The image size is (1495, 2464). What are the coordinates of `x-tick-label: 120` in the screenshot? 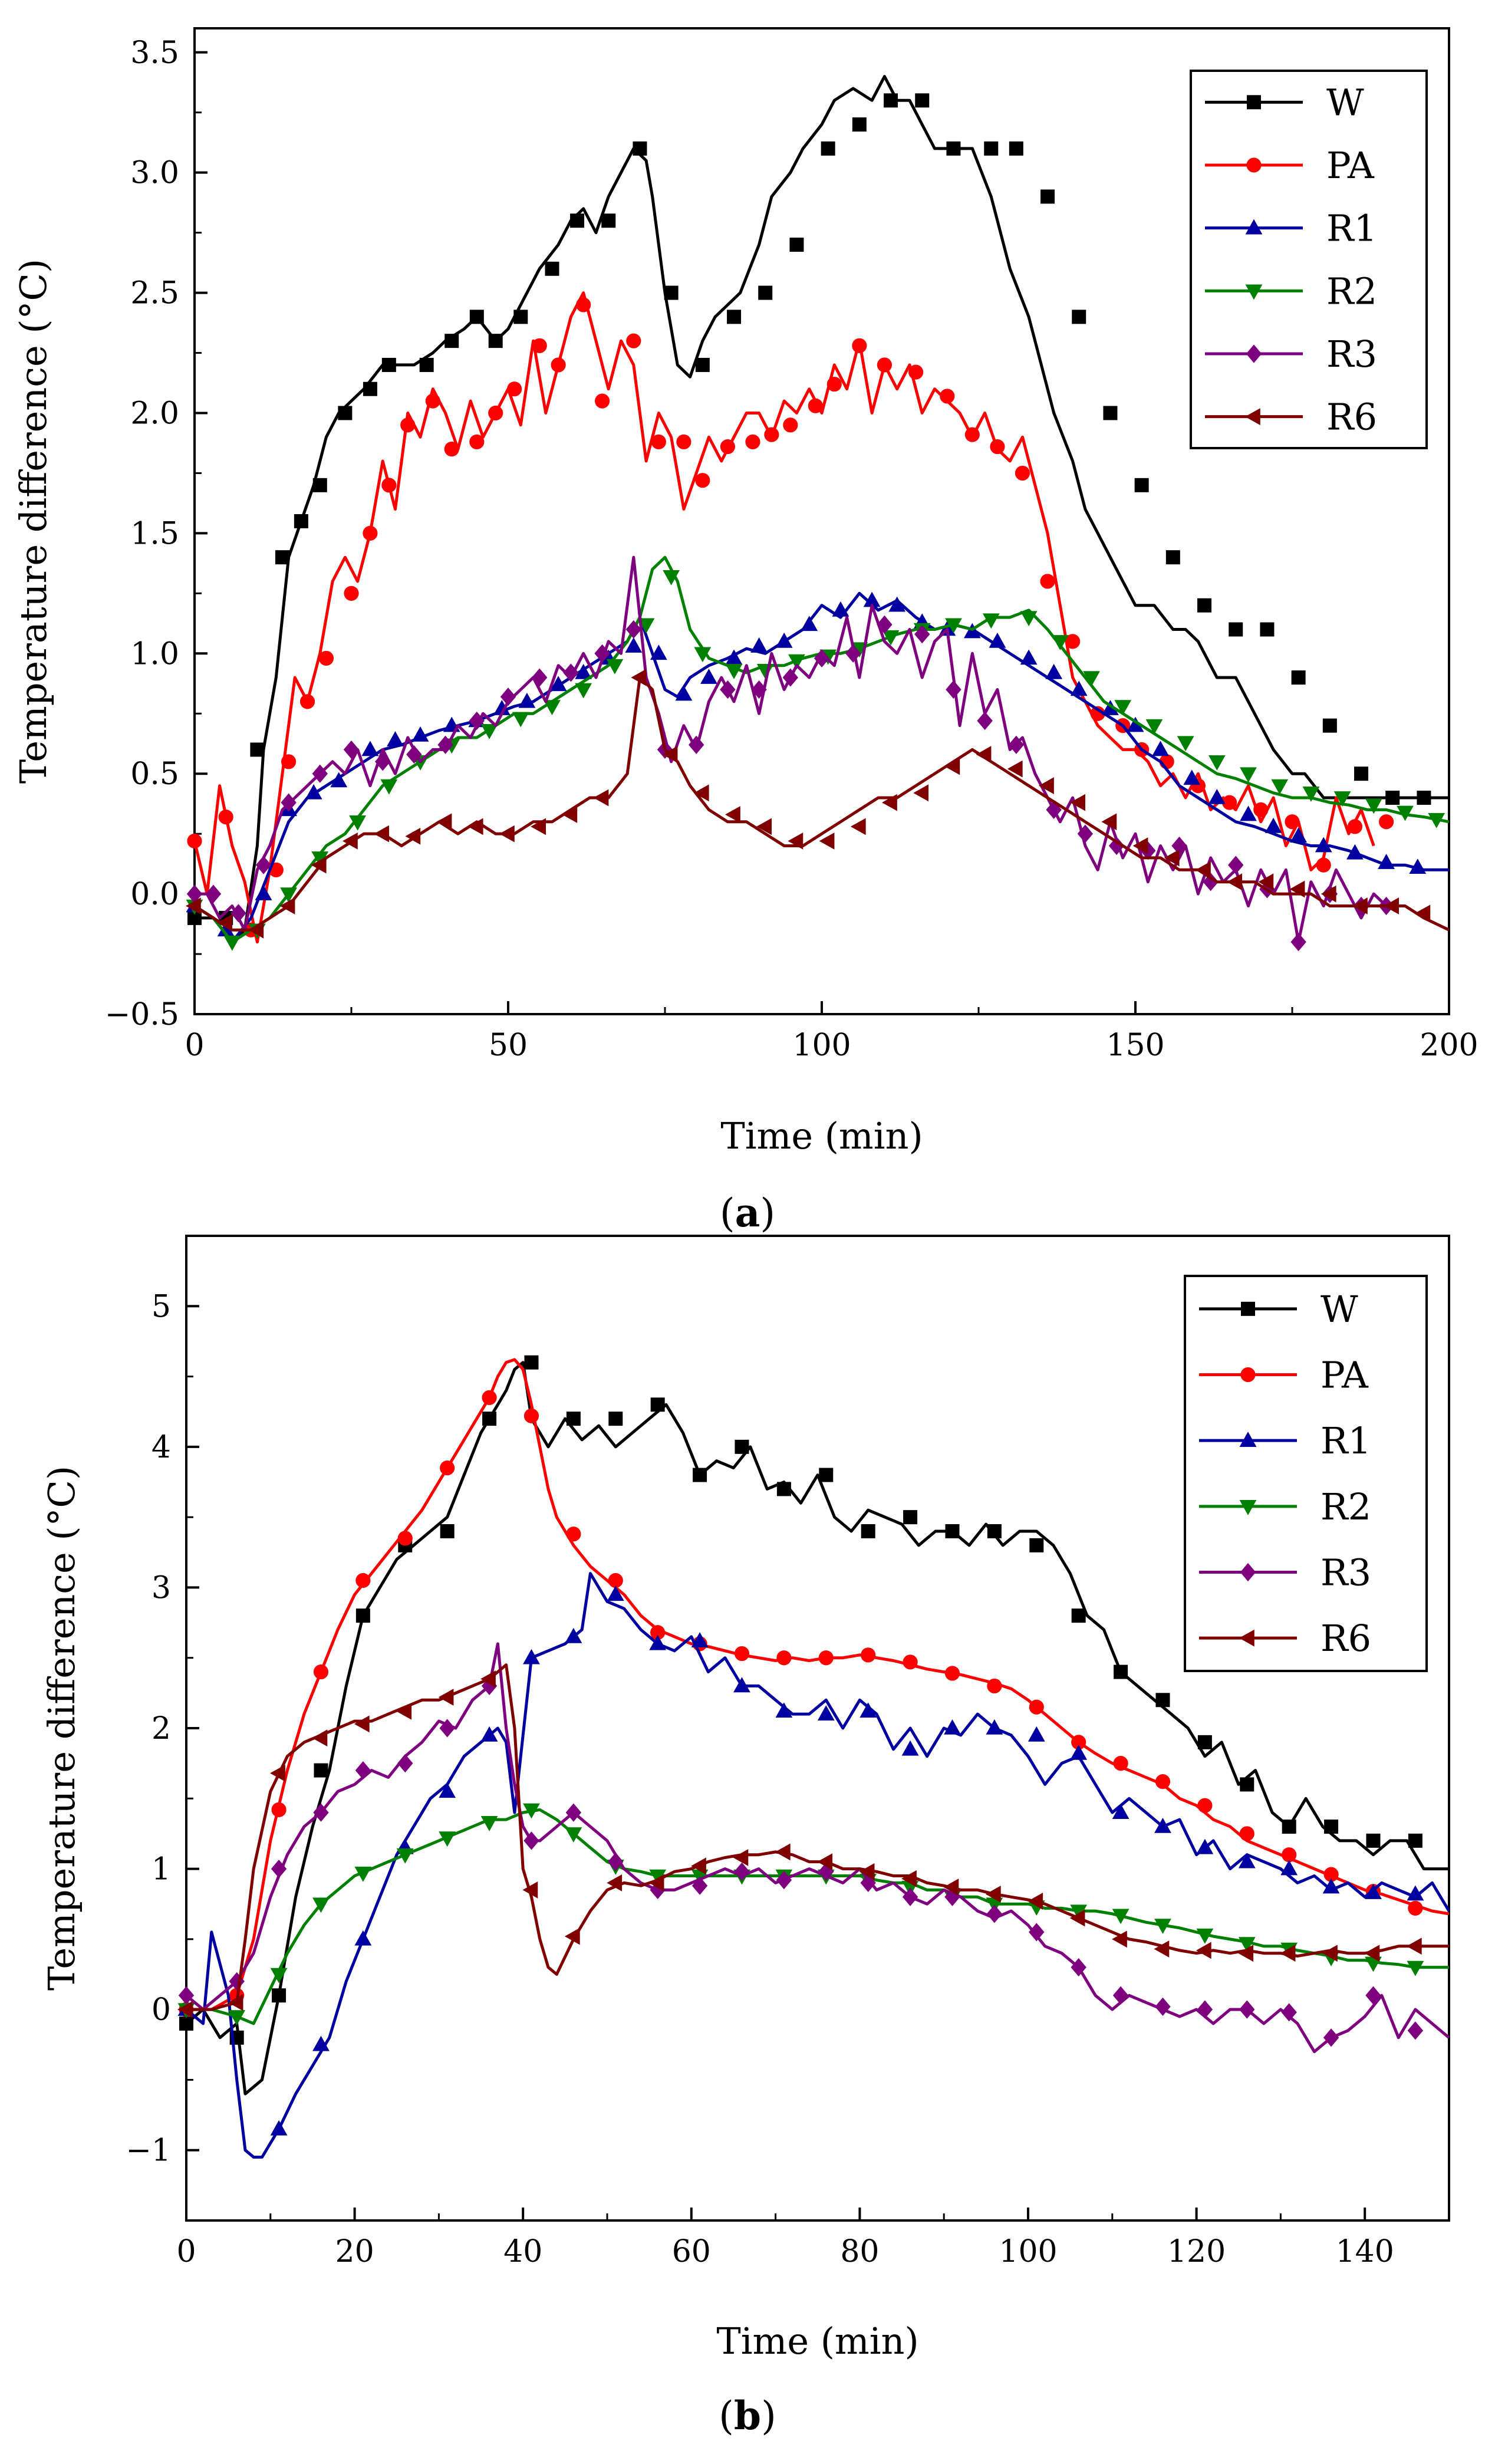 It's located at (1196, 2251).